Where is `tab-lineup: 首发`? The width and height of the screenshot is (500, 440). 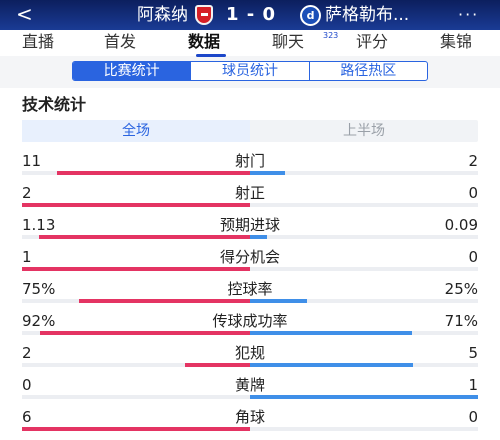 tab-lineup: 首发 is located at coordinates (120, 41).